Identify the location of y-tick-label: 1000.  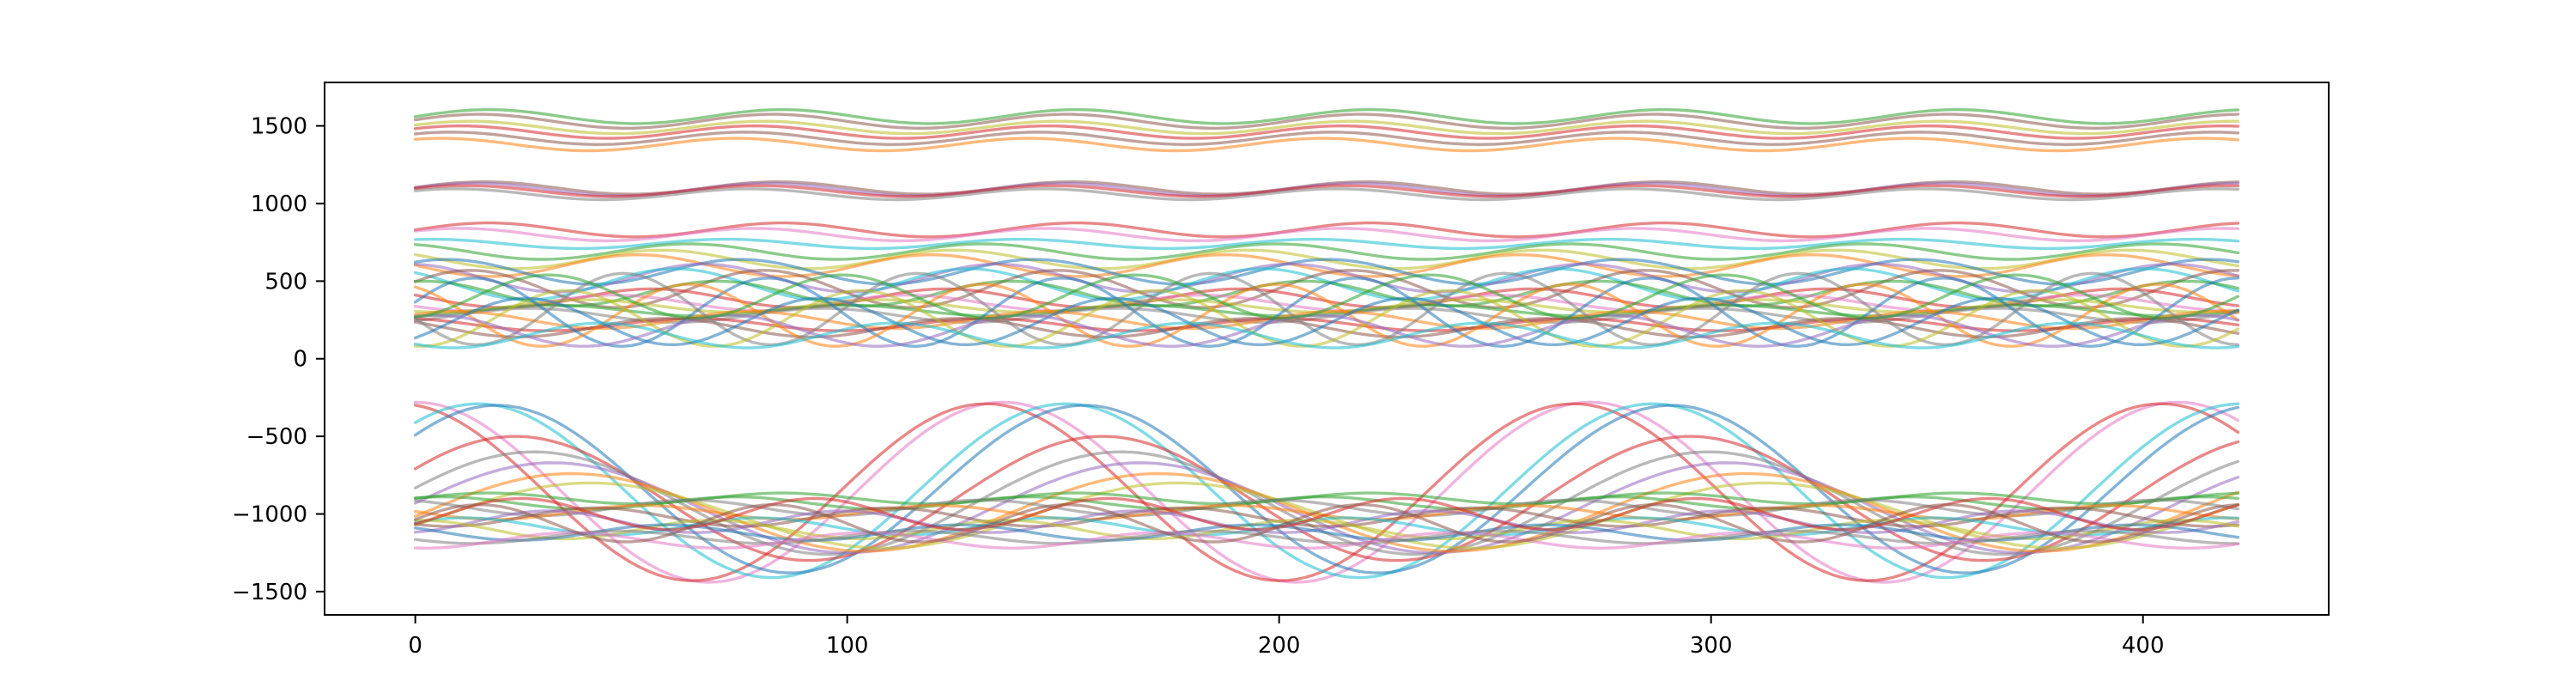
(279, 204).